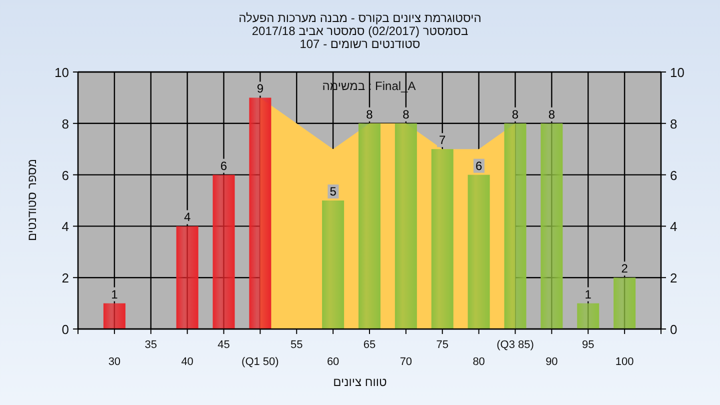 The image size is (720, 405). Describe the element at coordinates (65, 329) in the screenshot. I see `y-tick-label: 0` at that location.